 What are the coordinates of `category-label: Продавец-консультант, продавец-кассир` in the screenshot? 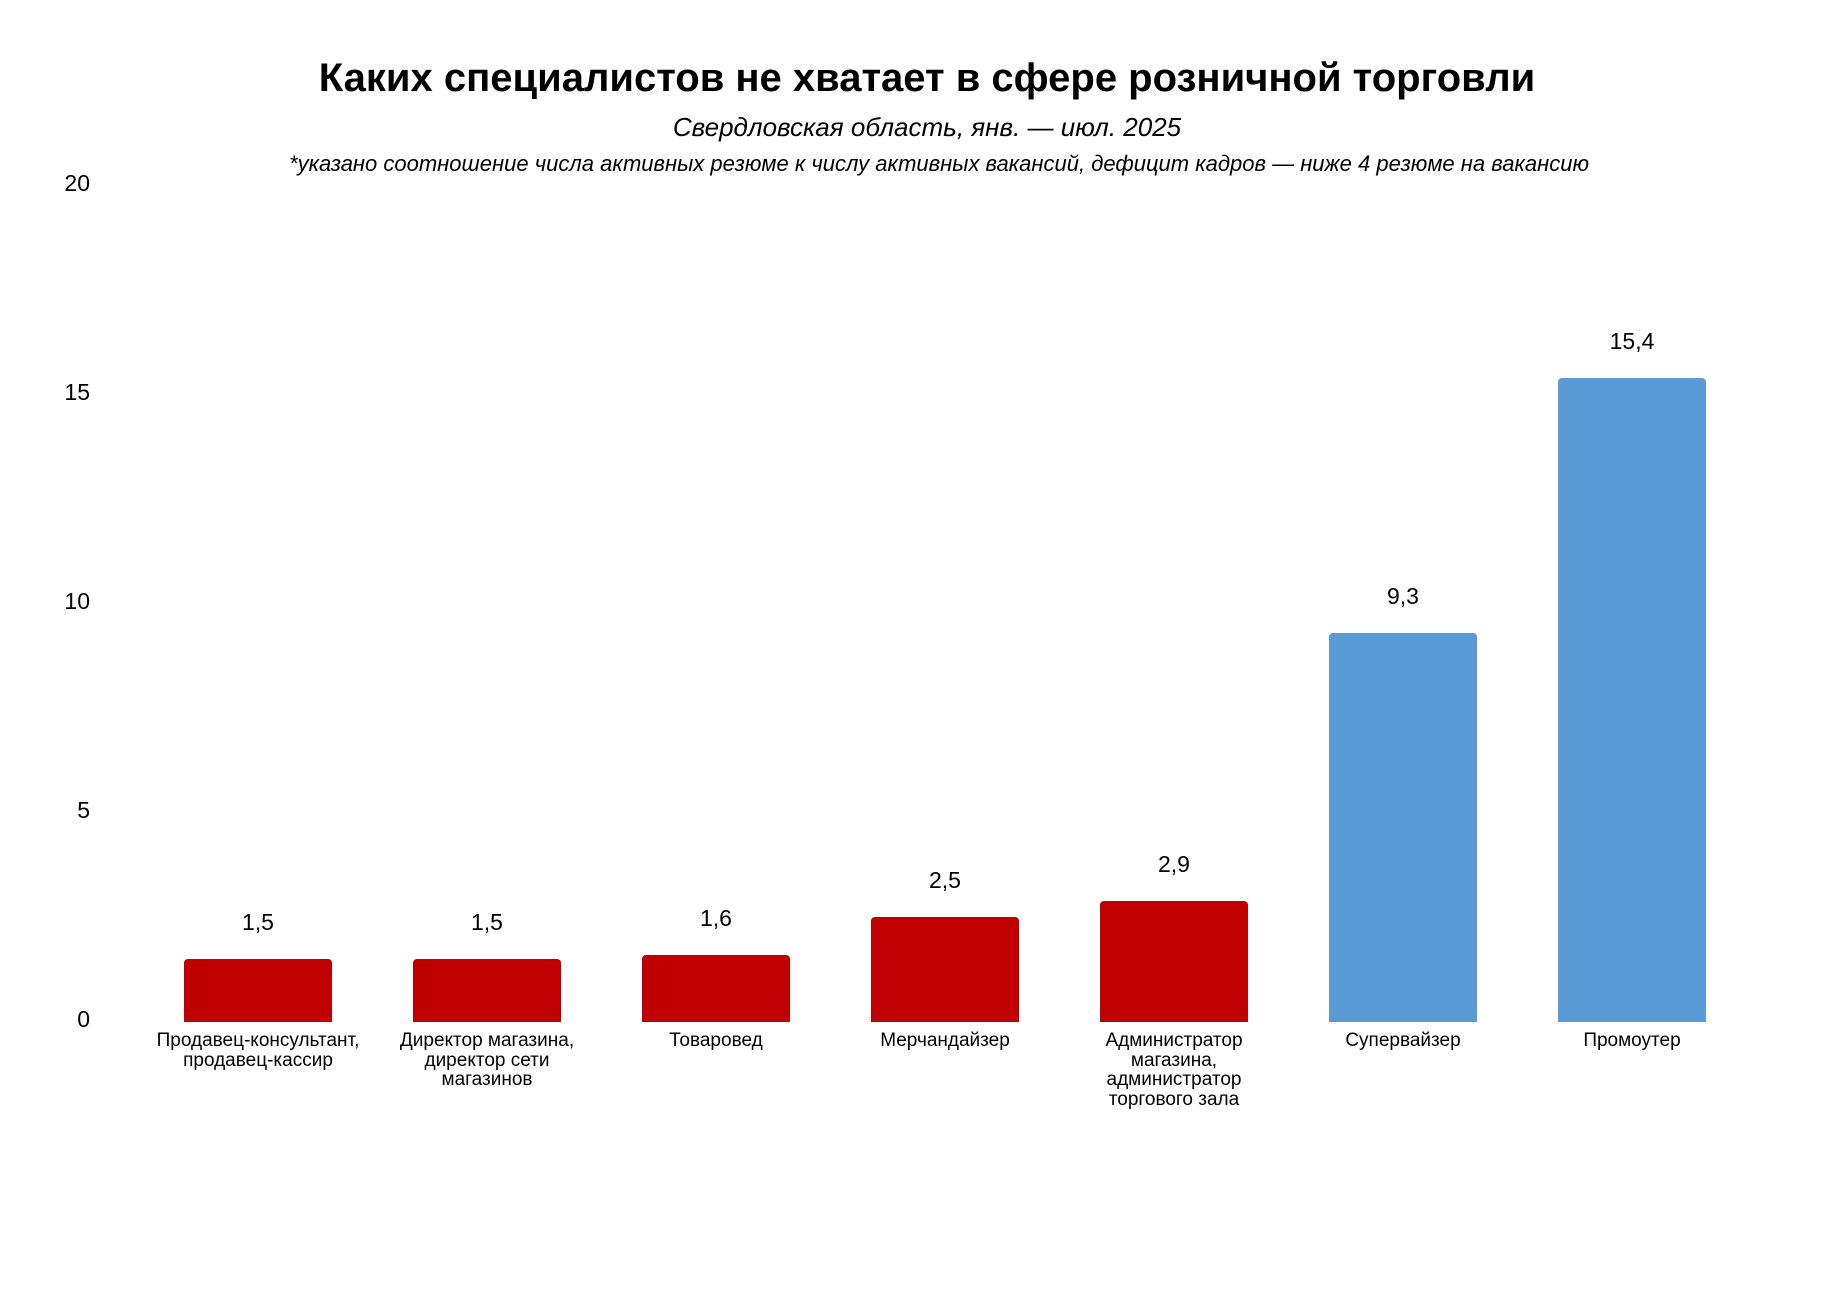 It's located at (258, 1050).